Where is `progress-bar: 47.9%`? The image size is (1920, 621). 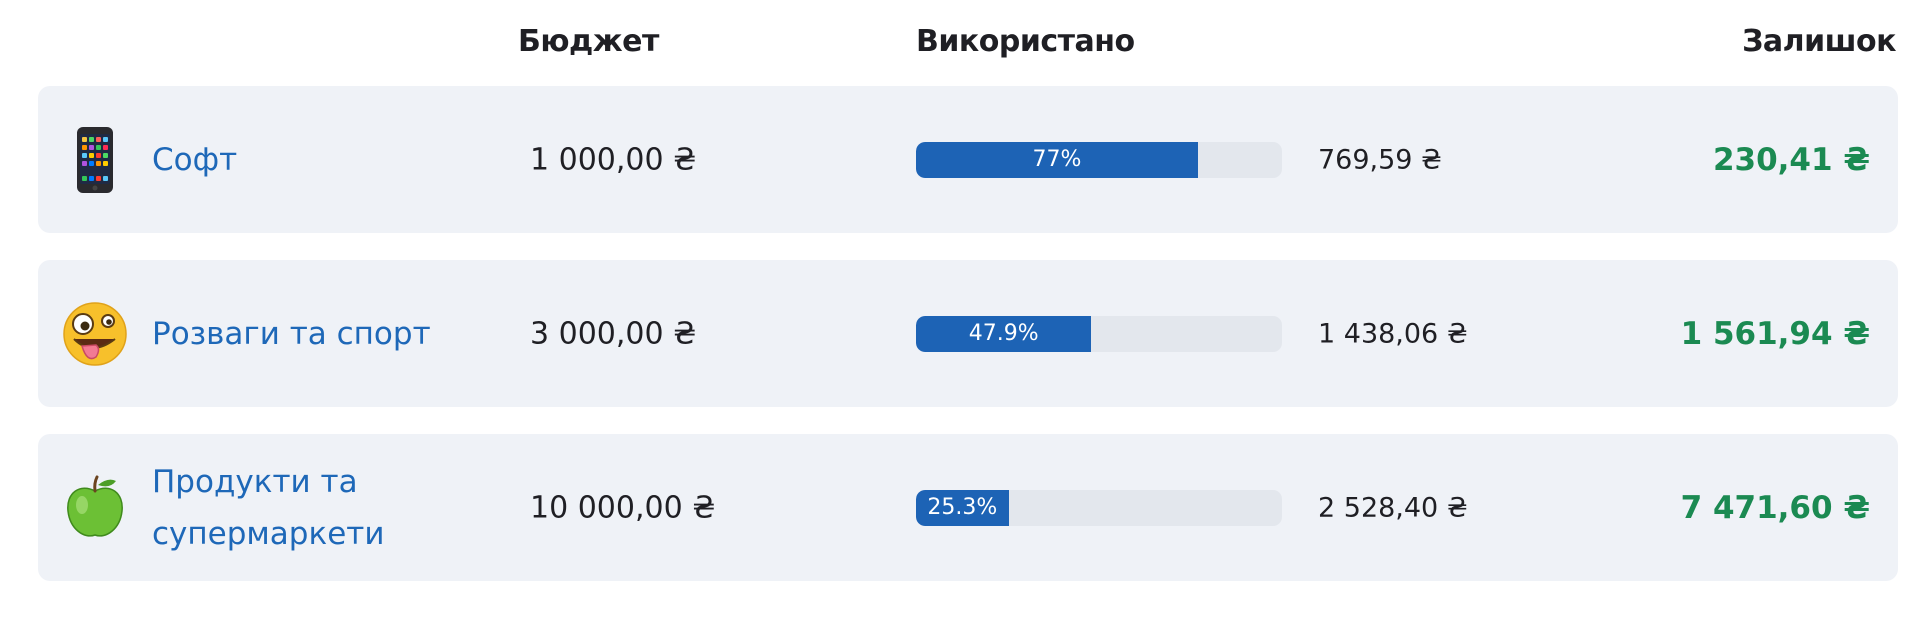 progress-bar: 47.9% is located at coordinates (1099, 333).